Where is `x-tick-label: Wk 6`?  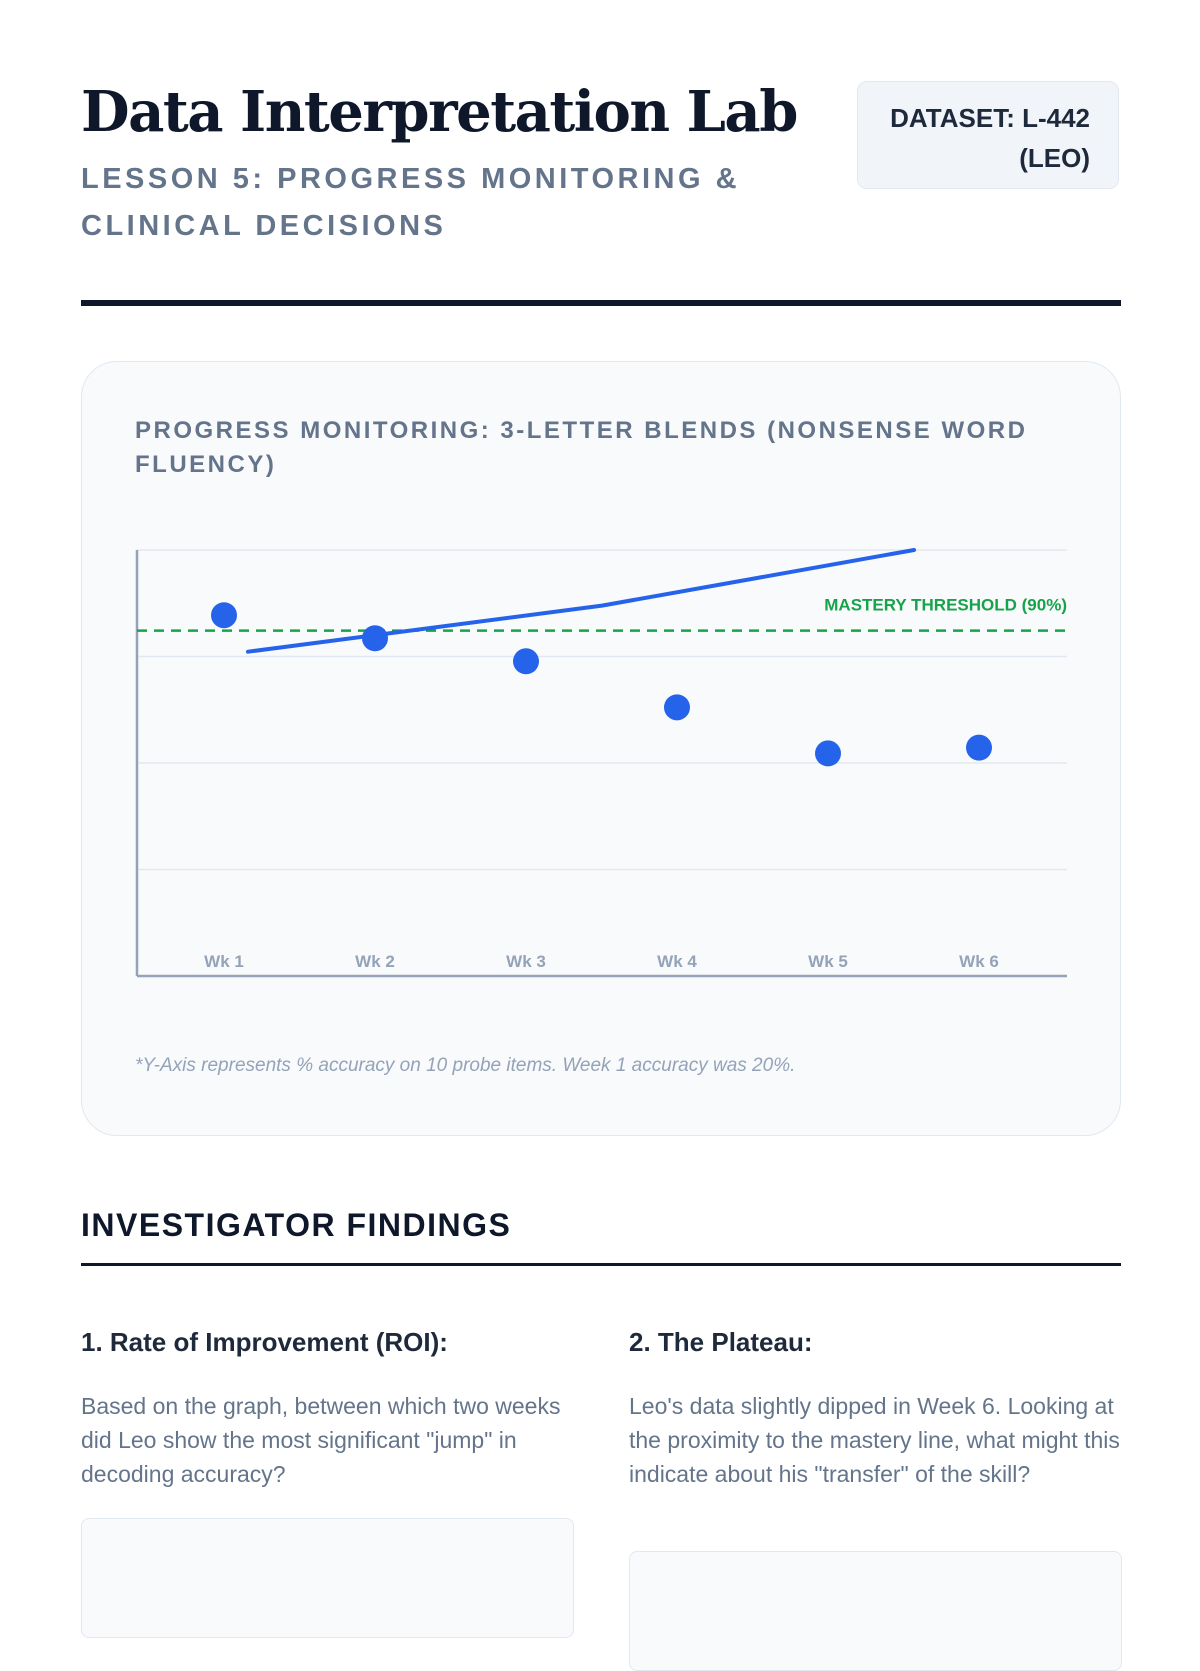 x-tick-label: Wk 6 is located at coordinates (979, 961).